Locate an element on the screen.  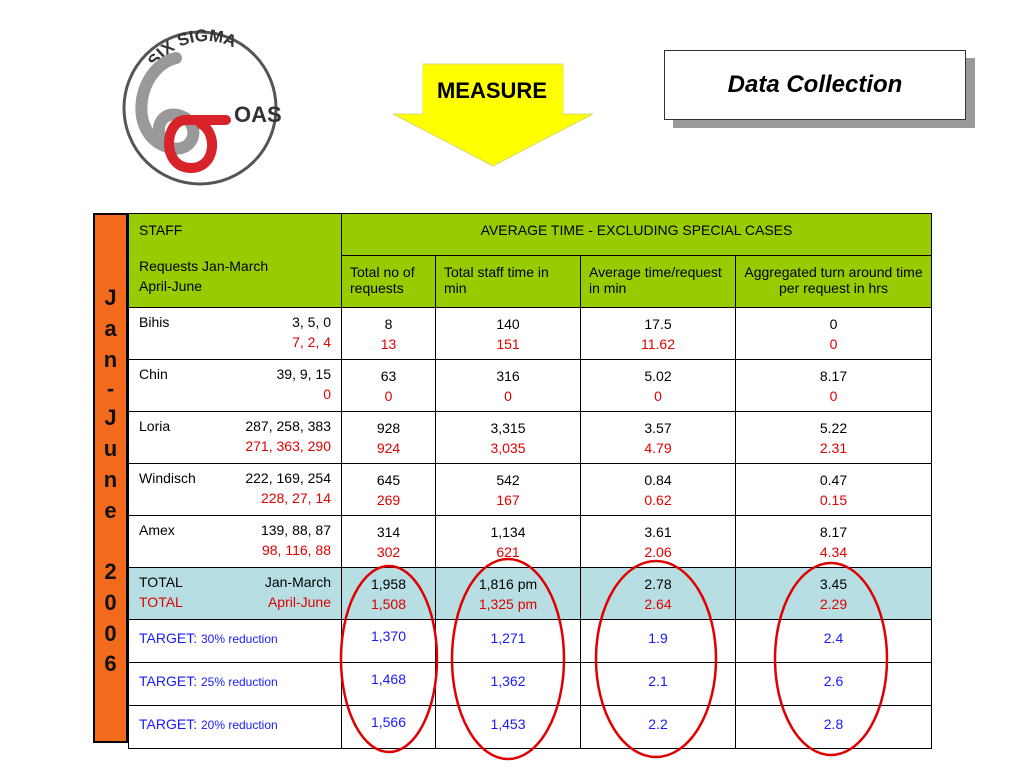
value-b: 13 is located at coordinates (388, 344).